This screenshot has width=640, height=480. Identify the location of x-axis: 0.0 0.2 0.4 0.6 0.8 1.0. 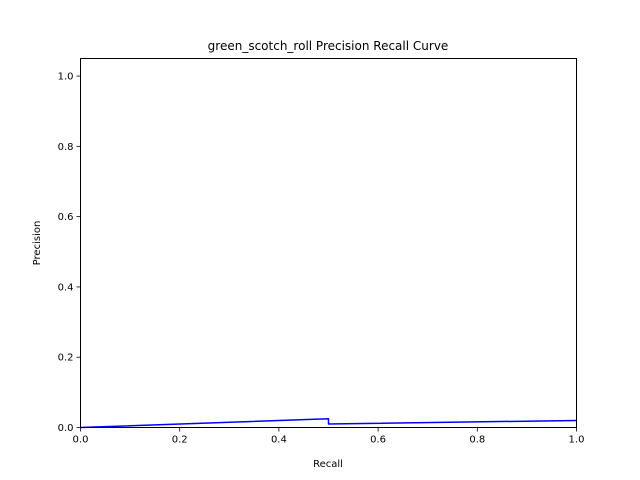
(329, 436).